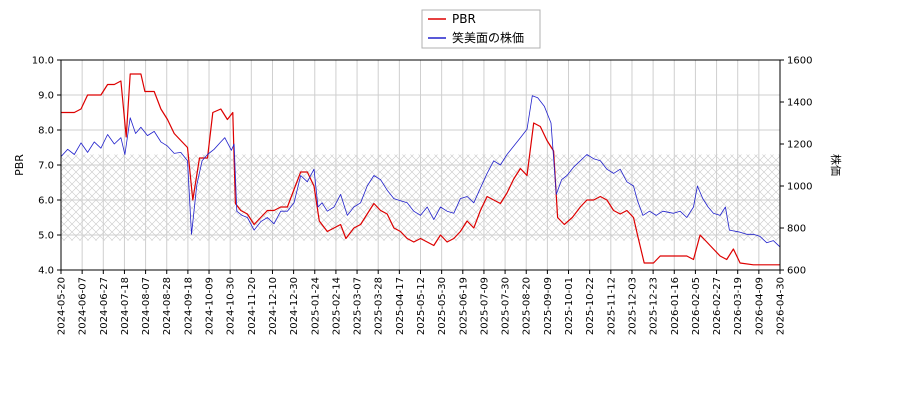  Describe the element at coordinates (799, 61) in the screenshot. I see `right-tick-label: 1600` at that location.